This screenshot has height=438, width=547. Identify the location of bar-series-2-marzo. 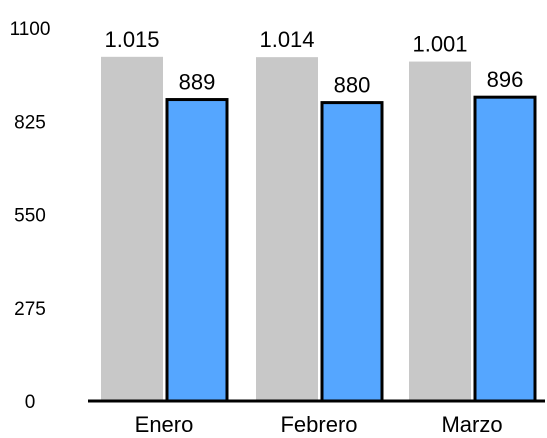
(505, 249).